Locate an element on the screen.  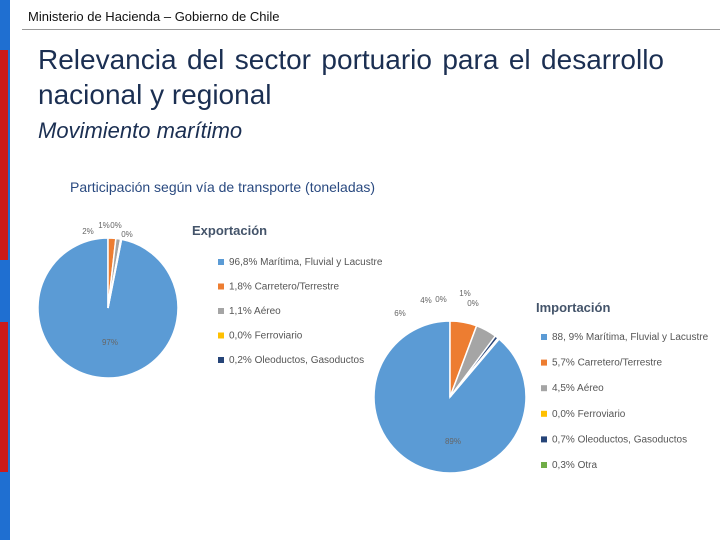
pie-title: Exportación is located at coordinates (229, 230).